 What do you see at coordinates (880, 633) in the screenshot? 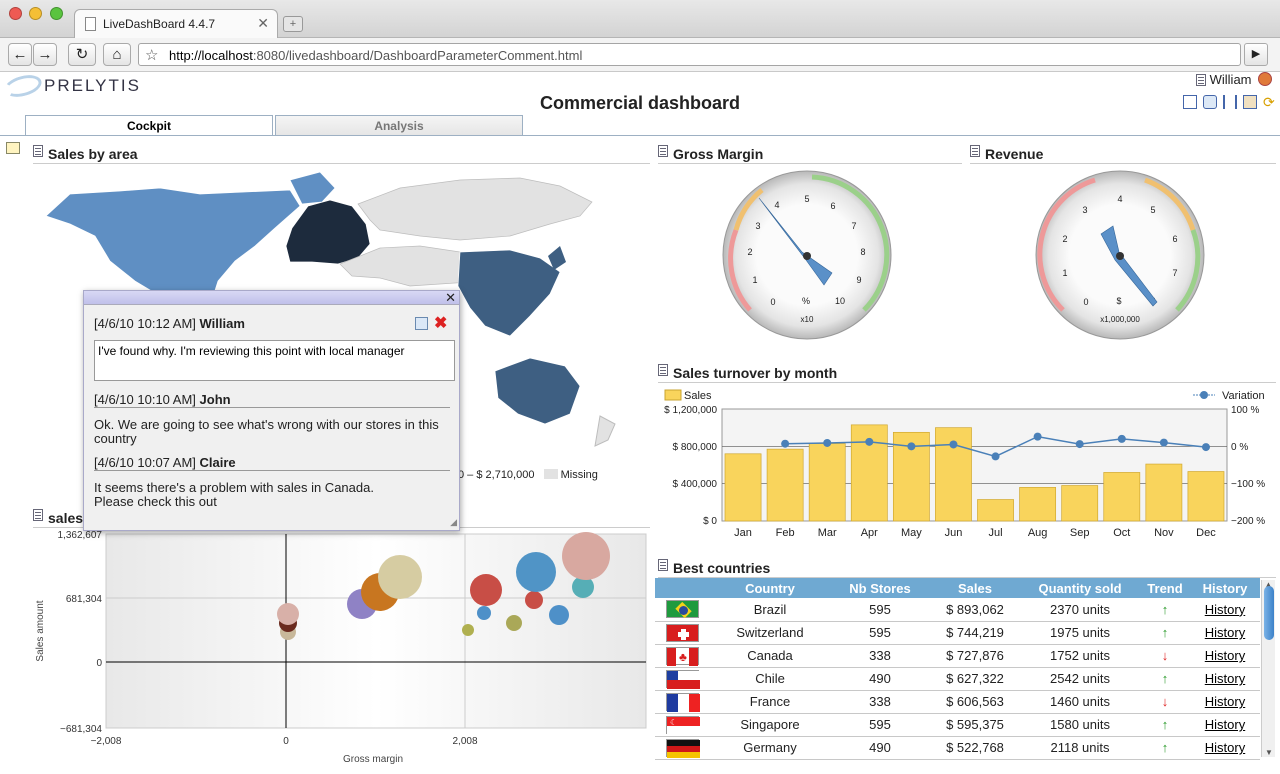
I see `stores-cell: 595` at bounding box center [880, 633].